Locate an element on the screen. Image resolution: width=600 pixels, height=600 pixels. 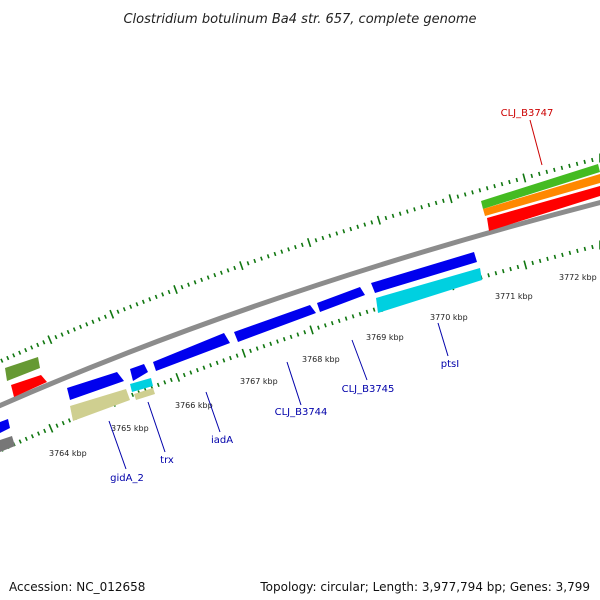
tick-label: 3764 kbp is located at coordinates (68, 453).